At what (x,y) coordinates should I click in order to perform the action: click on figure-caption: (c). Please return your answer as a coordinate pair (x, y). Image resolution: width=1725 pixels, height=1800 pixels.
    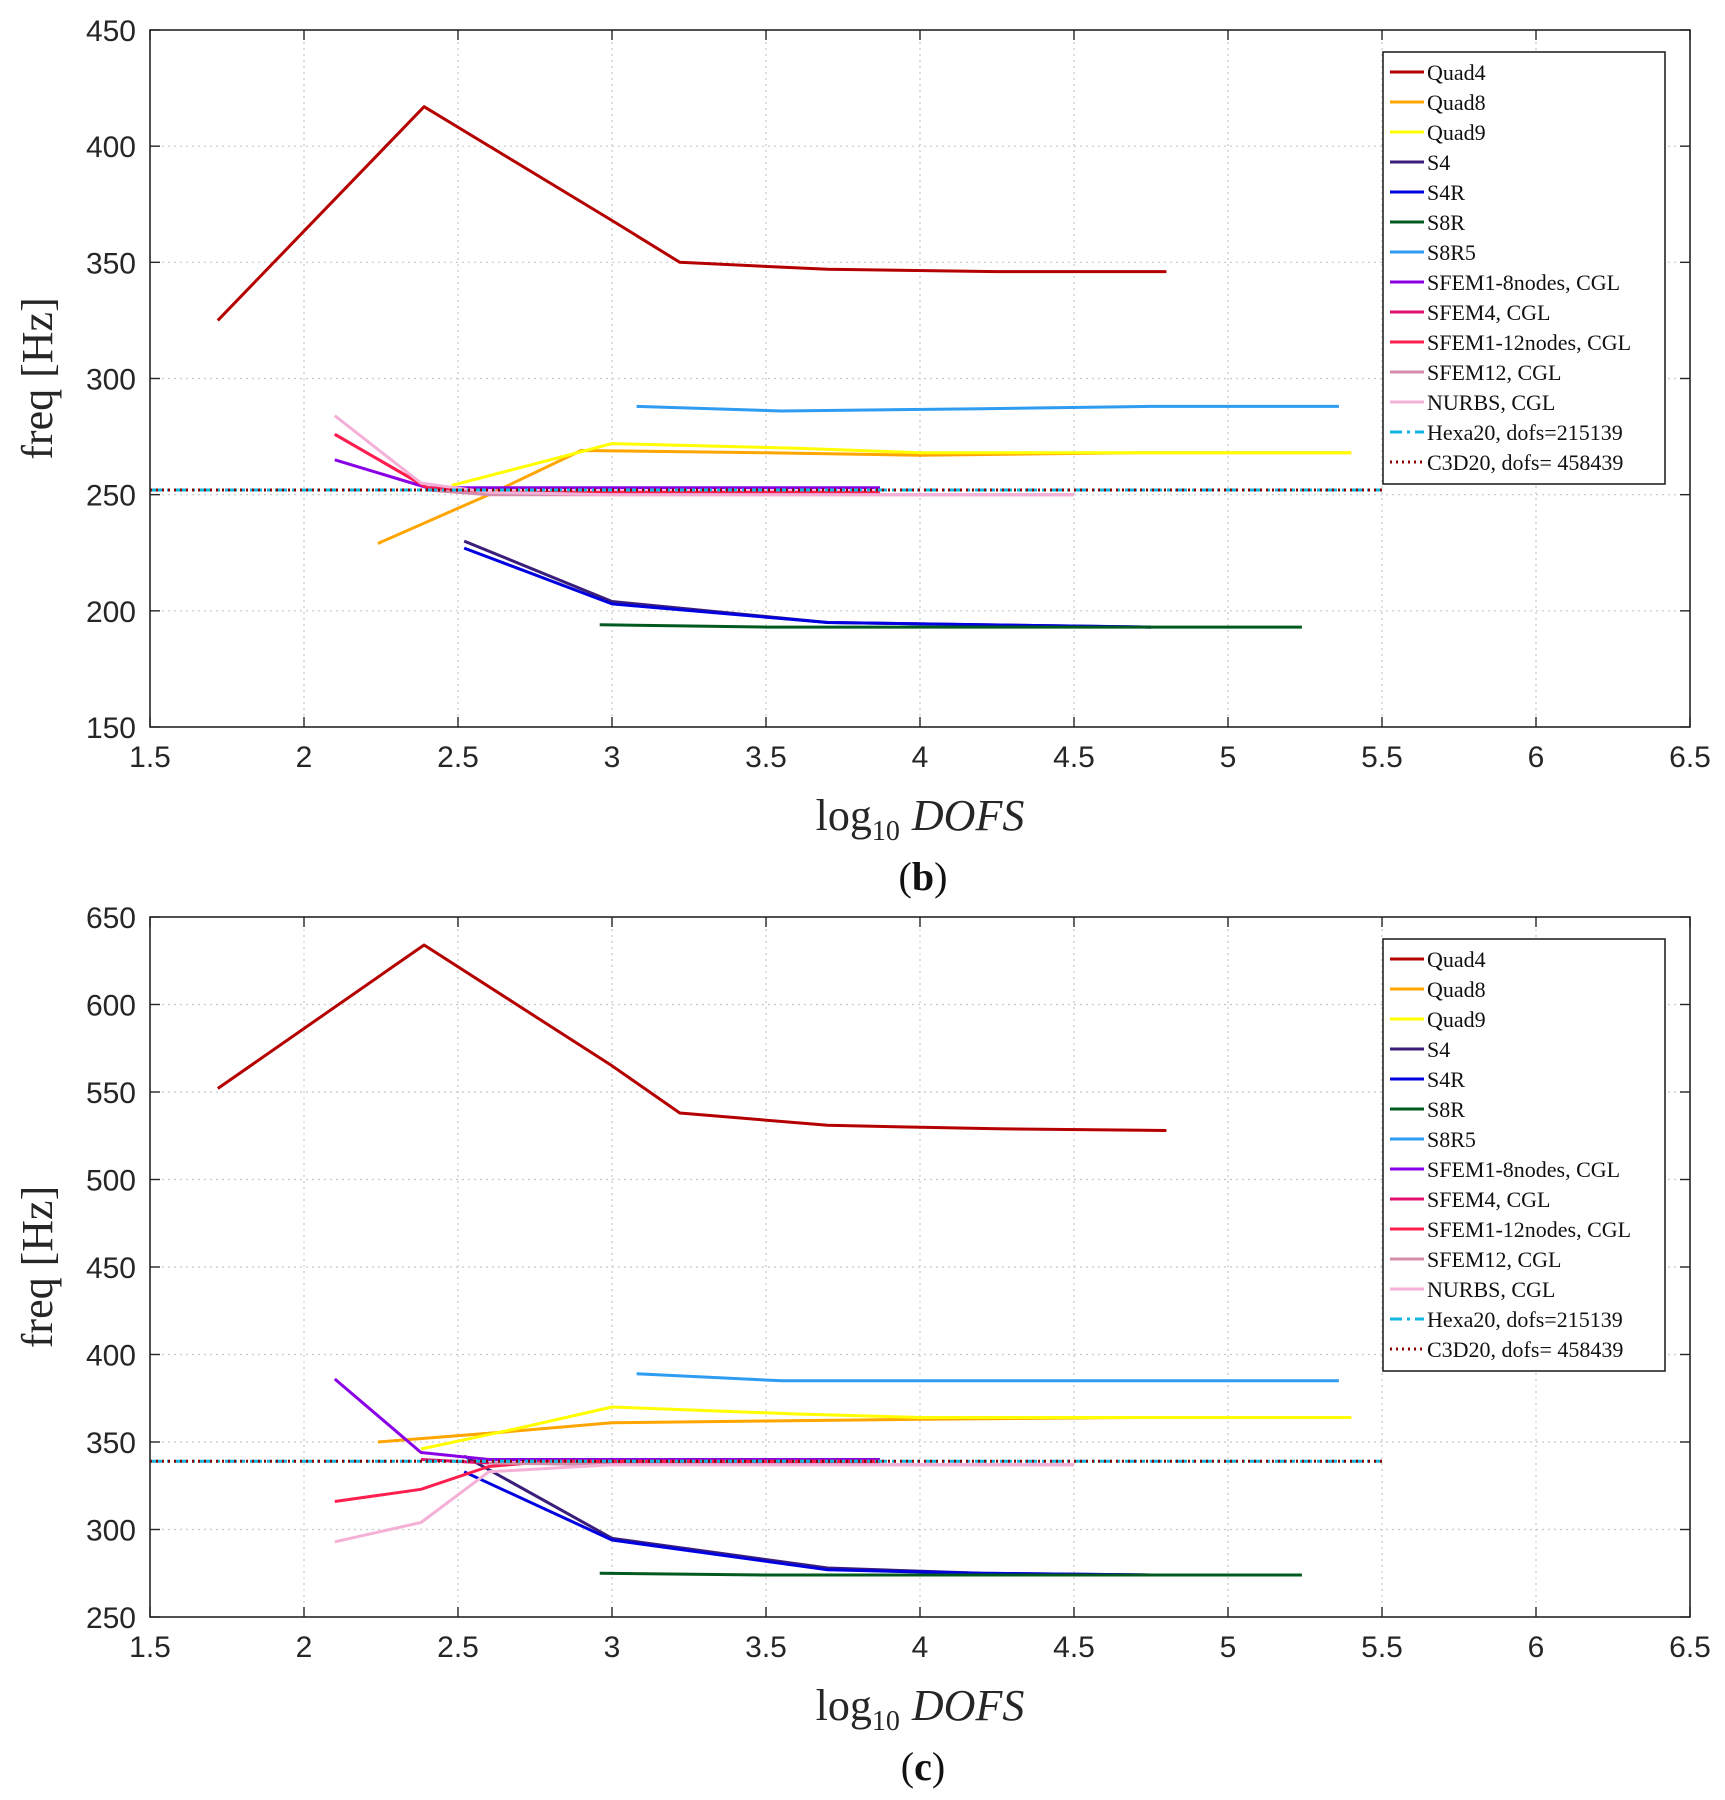
    Looking at the image, I should click on (923, 1766).